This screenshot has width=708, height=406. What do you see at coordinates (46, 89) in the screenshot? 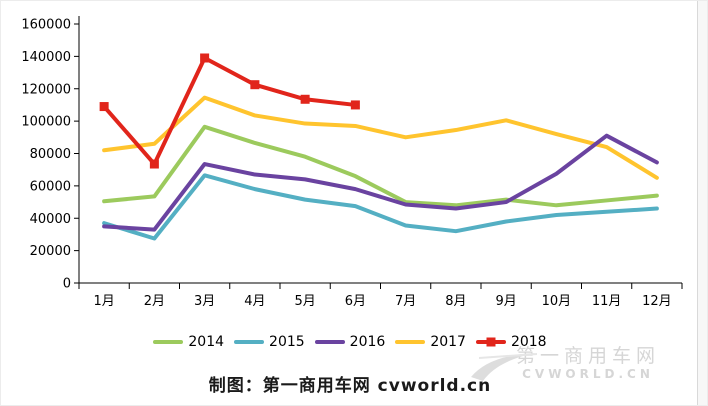
I see `y-tick-label: 120000` at bounding box center [46, 89].